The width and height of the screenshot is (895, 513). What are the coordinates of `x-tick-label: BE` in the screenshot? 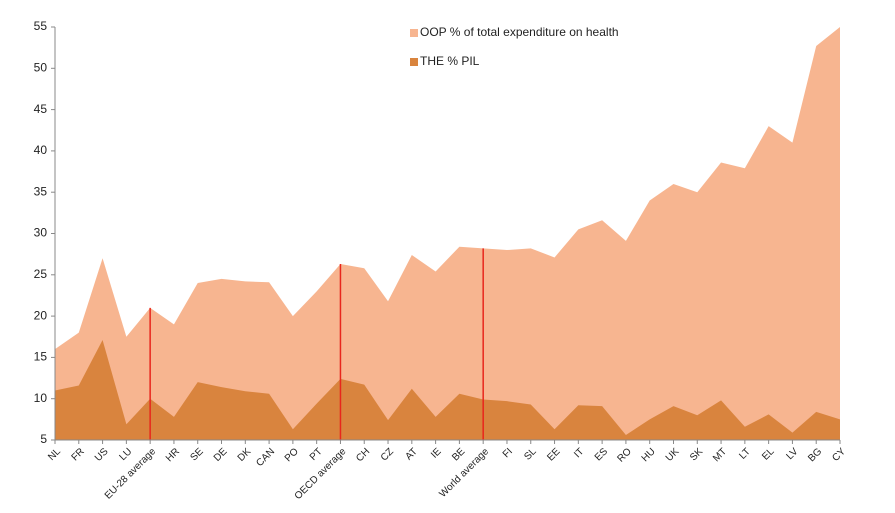 It's located at (458, 454).